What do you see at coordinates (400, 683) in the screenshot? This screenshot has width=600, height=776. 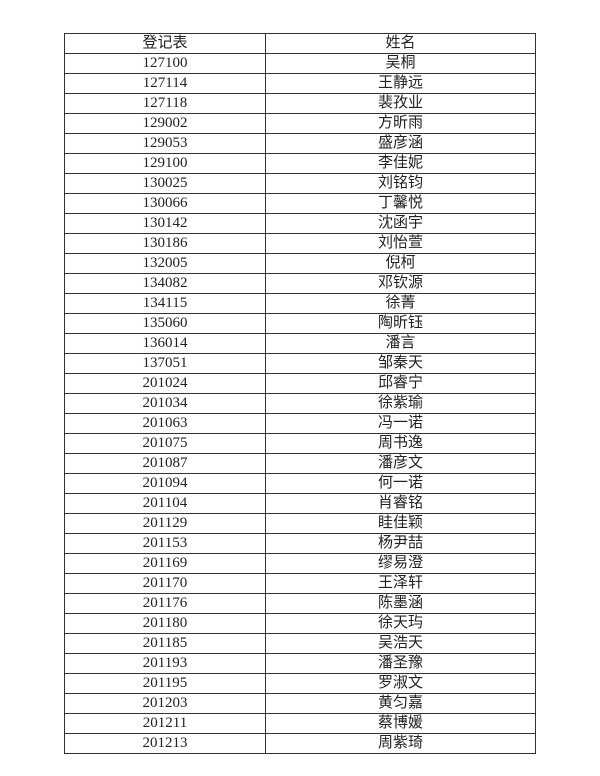 I see `name-cell: 罗淑文` at bounding box center [400, 683].